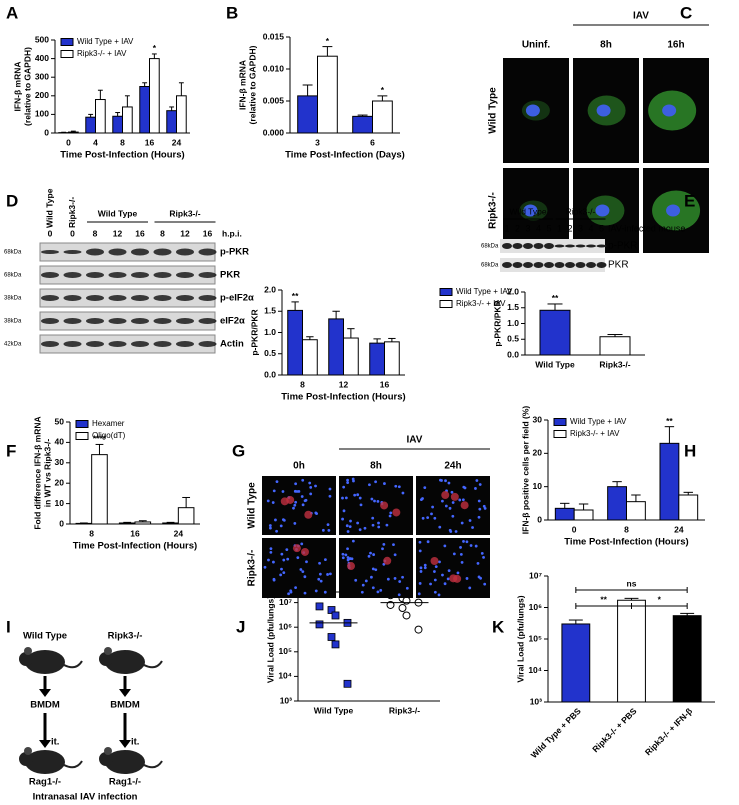 This screenshot has width=739, height=805. What do you see at coordinates (106, 759) in the screenshot?
I see `mouse-head` at bounding box center [106, 759].